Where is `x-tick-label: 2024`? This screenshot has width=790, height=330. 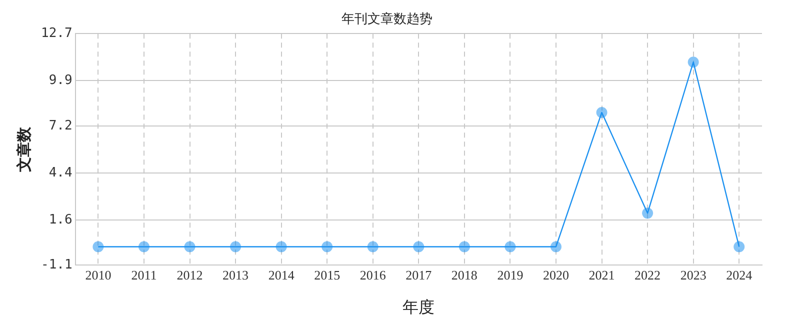
x-tick-label: 2024 is located at coordinates (739, 274).